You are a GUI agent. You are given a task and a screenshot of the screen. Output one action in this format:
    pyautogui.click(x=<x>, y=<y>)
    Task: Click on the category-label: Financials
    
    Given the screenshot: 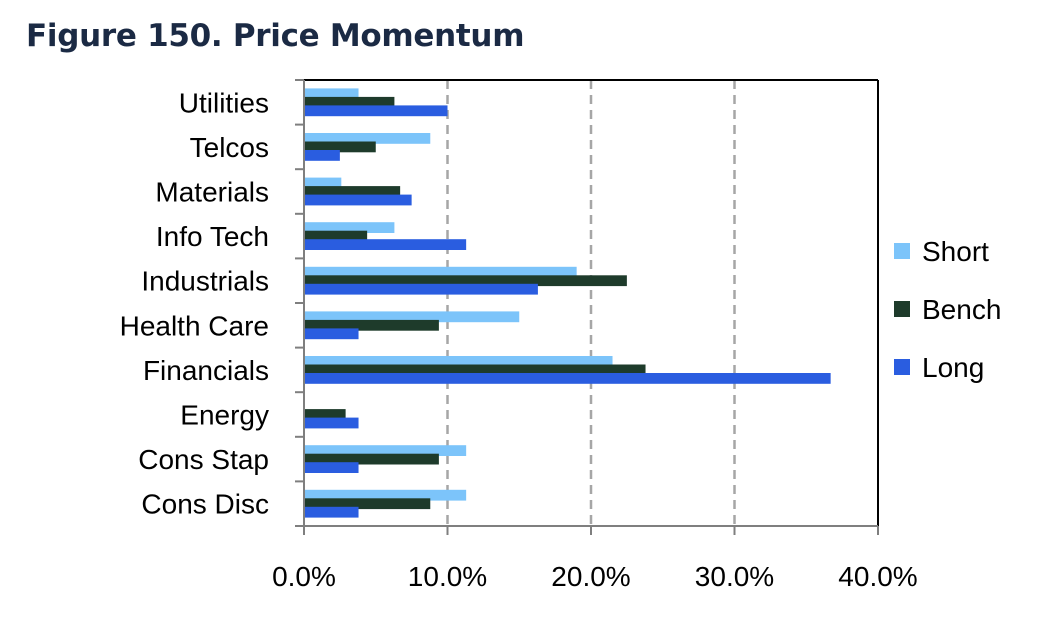 What is the action you would take?
    pyautogui.click(x=206, y=370)
    